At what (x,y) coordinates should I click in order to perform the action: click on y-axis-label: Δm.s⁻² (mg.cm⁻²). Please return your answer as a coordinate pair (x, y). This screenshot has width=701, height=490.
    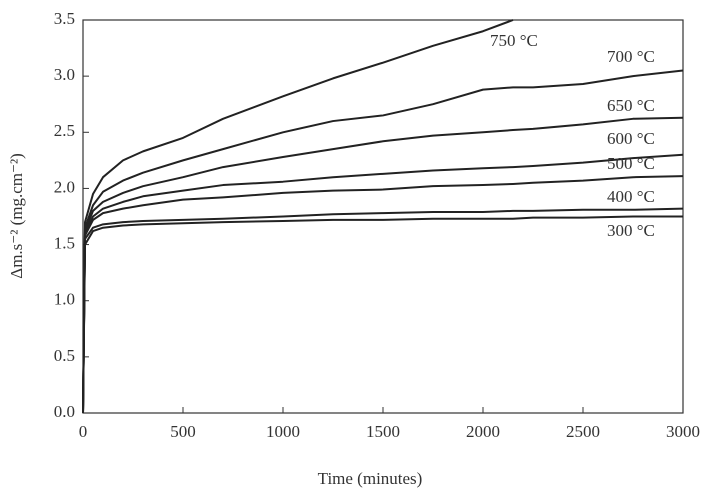
    Looking at the image, I should click on (16, 215).